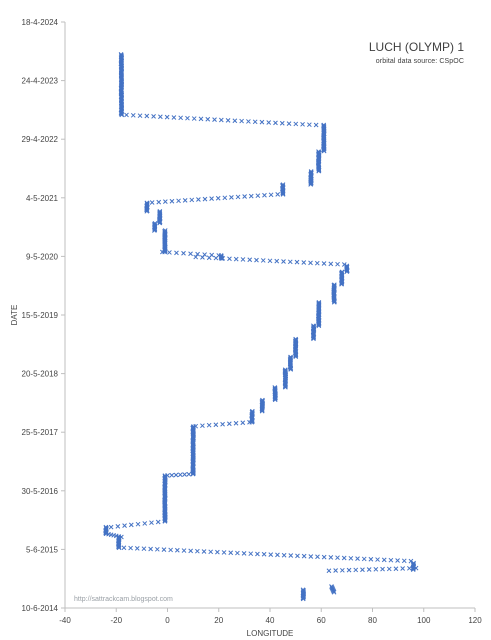  I want to click on x-tick-label: 60, so click(321, 620).